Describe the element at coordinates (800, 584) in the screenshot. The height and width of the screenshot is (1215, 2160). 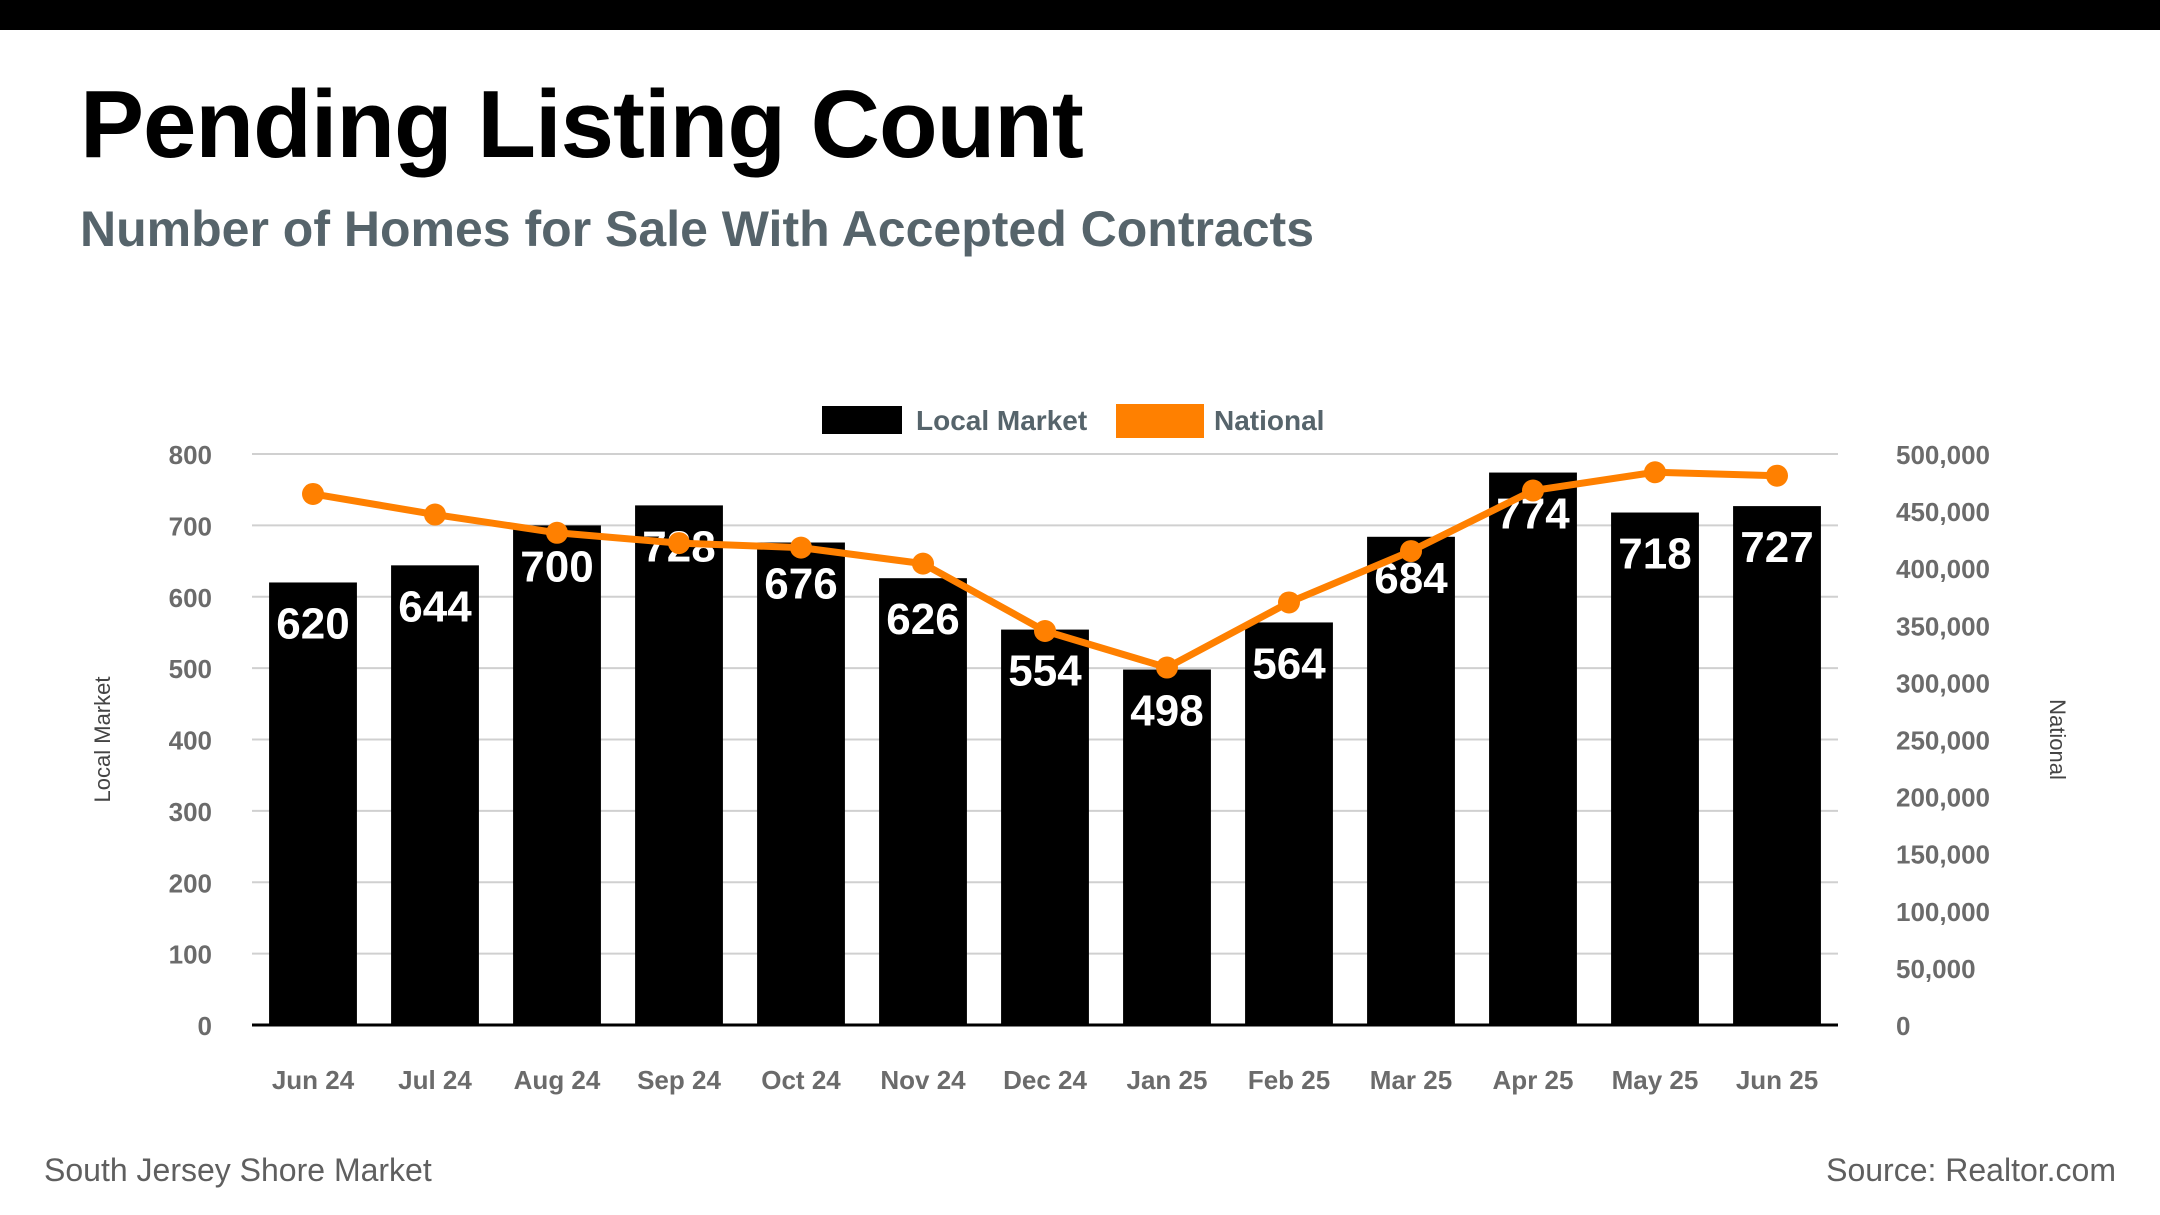
I see `bar-value-label: 676` at that location.